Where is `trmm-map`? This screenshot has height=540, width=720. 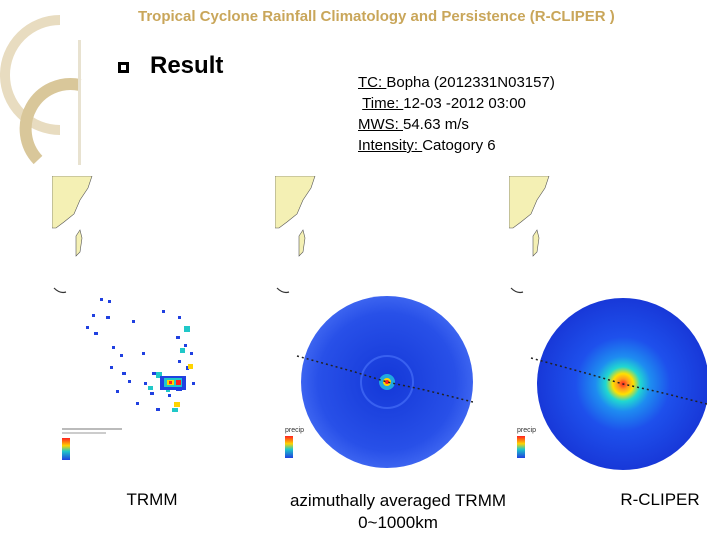
trmm-map is located at coordinates (123, 318).